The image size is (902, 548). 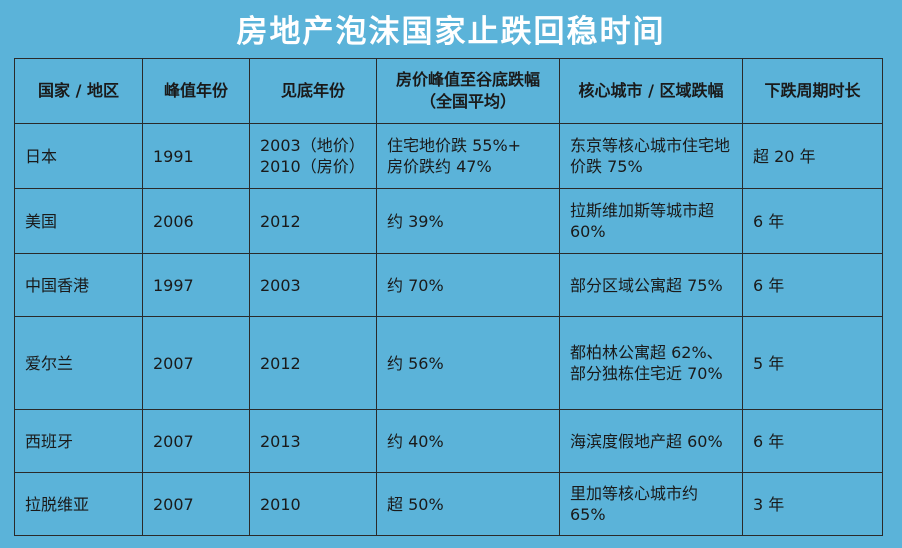 What do you see at coordinates (451, 32) in the screenshot?
I see `page-title: 房地产泡沫国家止跌回稳时间` at bounding box center [451, 32].